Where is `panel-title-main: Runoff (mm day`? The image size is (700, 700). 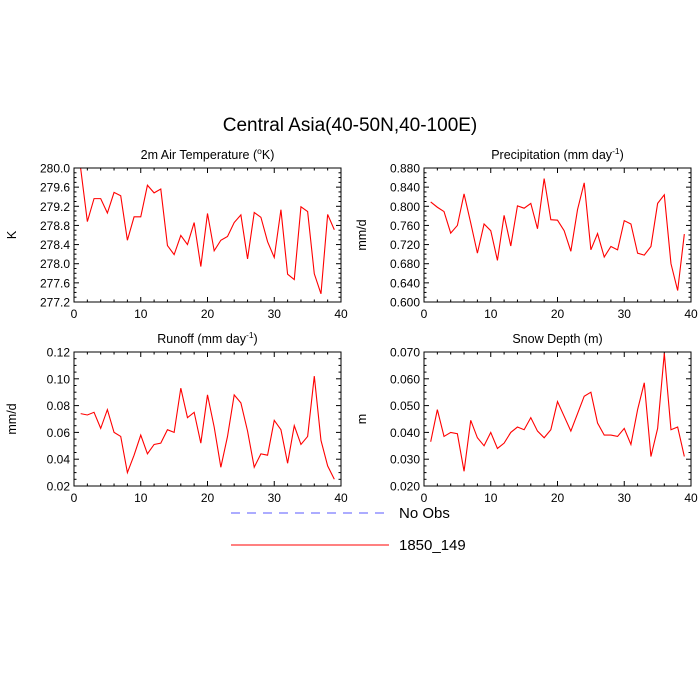 panel-title-main: Runoff (mm day is located at coordinates (201, 339).